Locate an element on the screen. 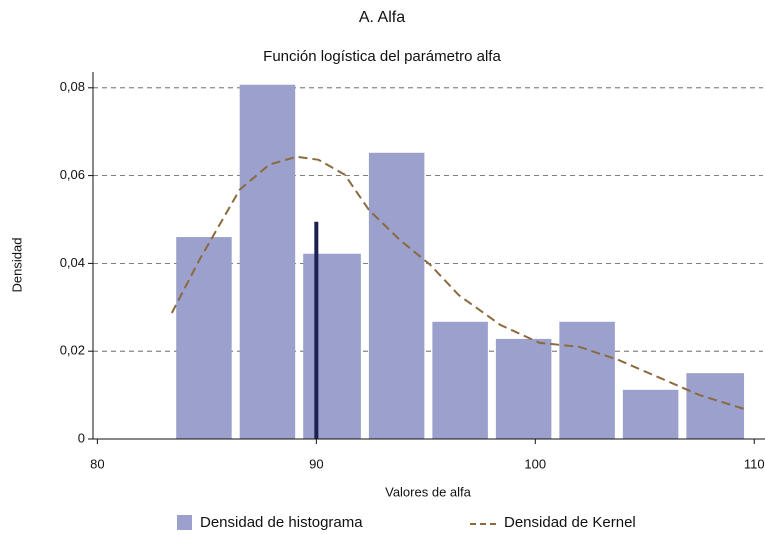  y-axis-label: Densidad is located at coordinates (16, 265).